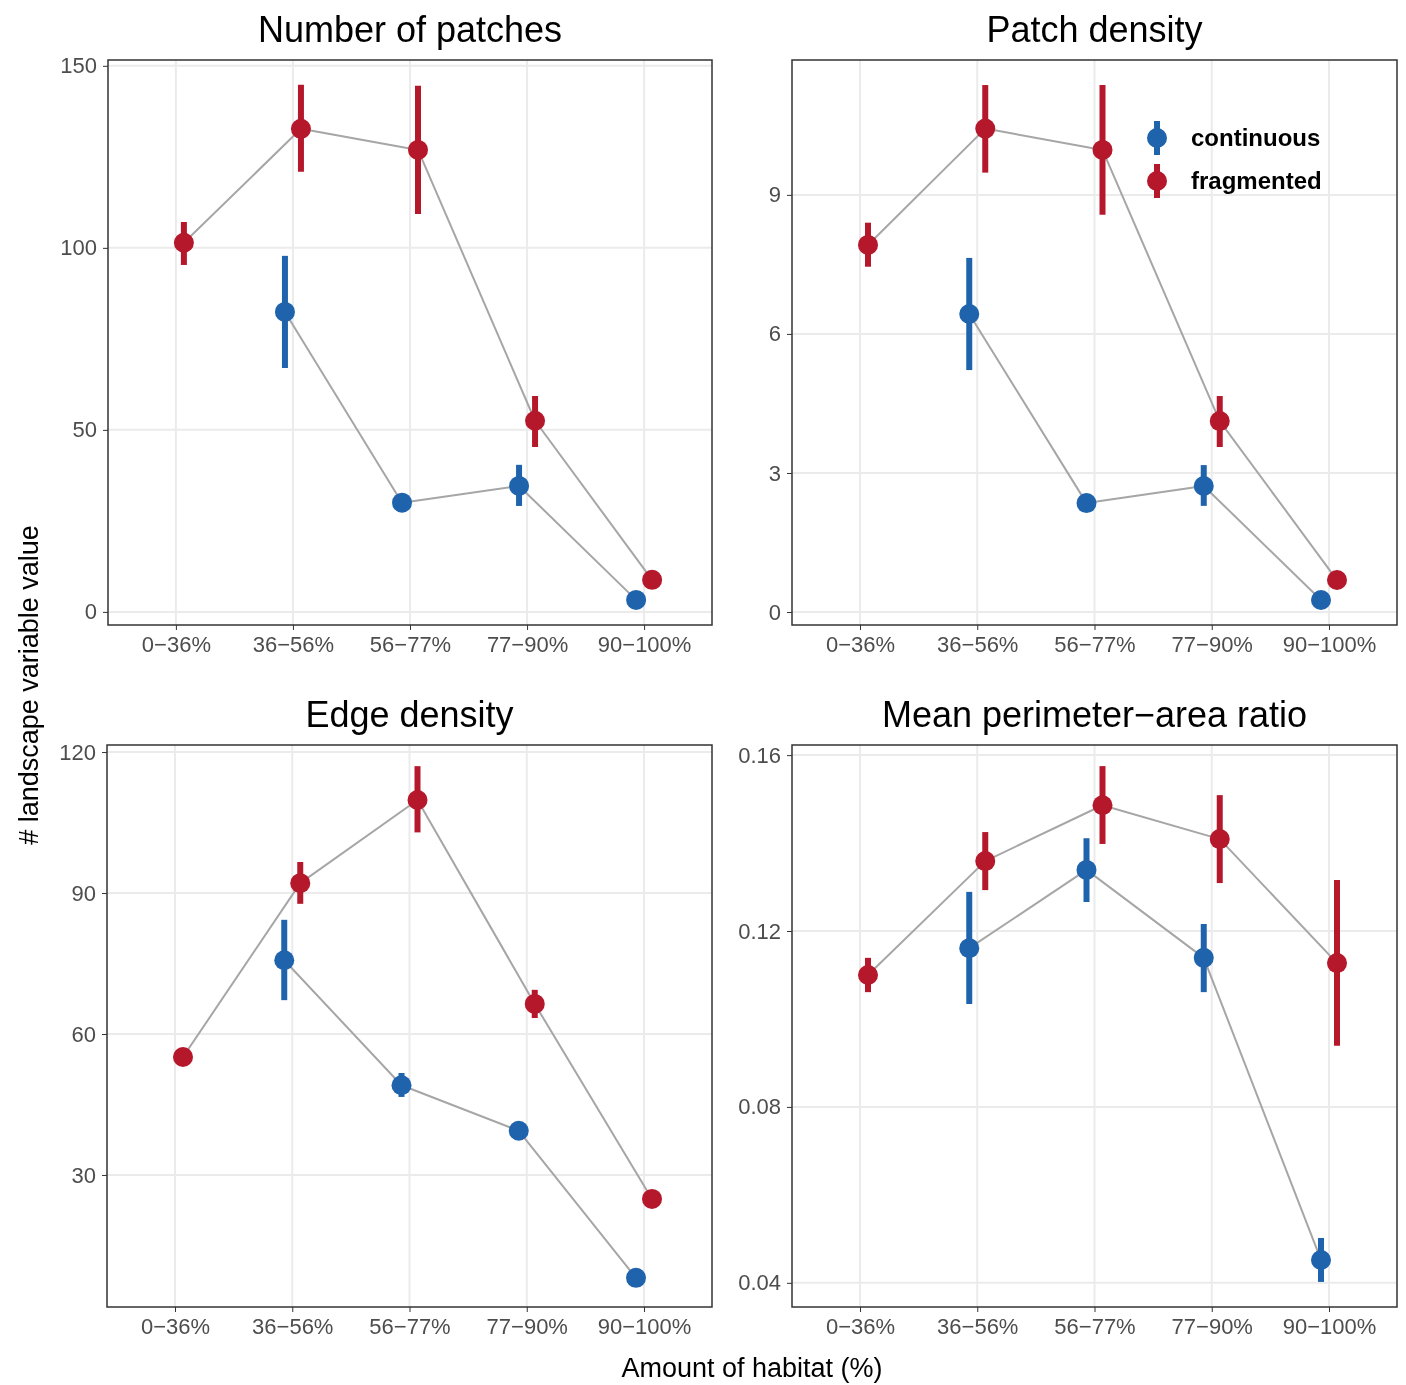 The width and height of the screenshot is (1406, 1385). I want to click on legend-label: continuous, so click(1256, 137).